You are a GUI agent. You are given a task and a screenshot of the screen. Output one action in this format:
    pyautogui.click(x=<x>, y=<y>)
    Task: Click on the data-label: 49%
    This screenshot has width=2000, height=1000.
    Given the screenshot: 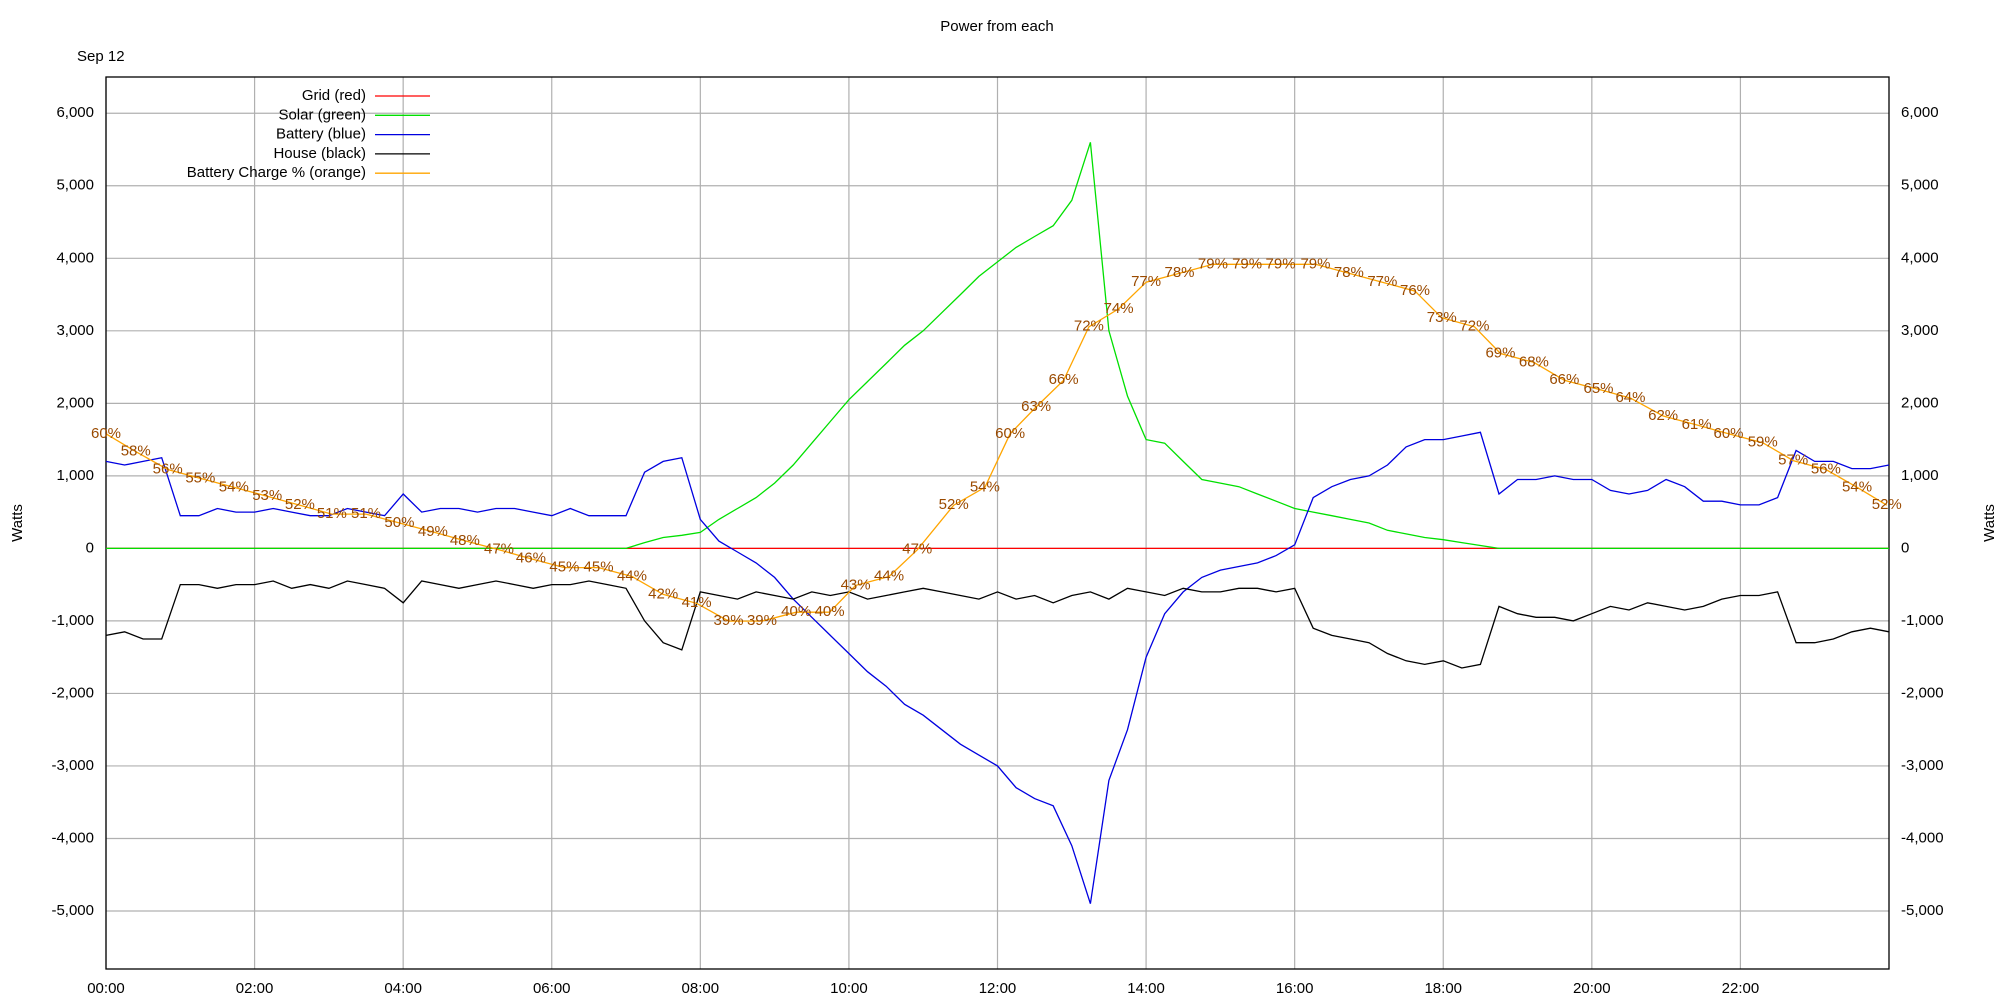 What is the action you would take?
    pyautogui.click(x=433, y=531)
    